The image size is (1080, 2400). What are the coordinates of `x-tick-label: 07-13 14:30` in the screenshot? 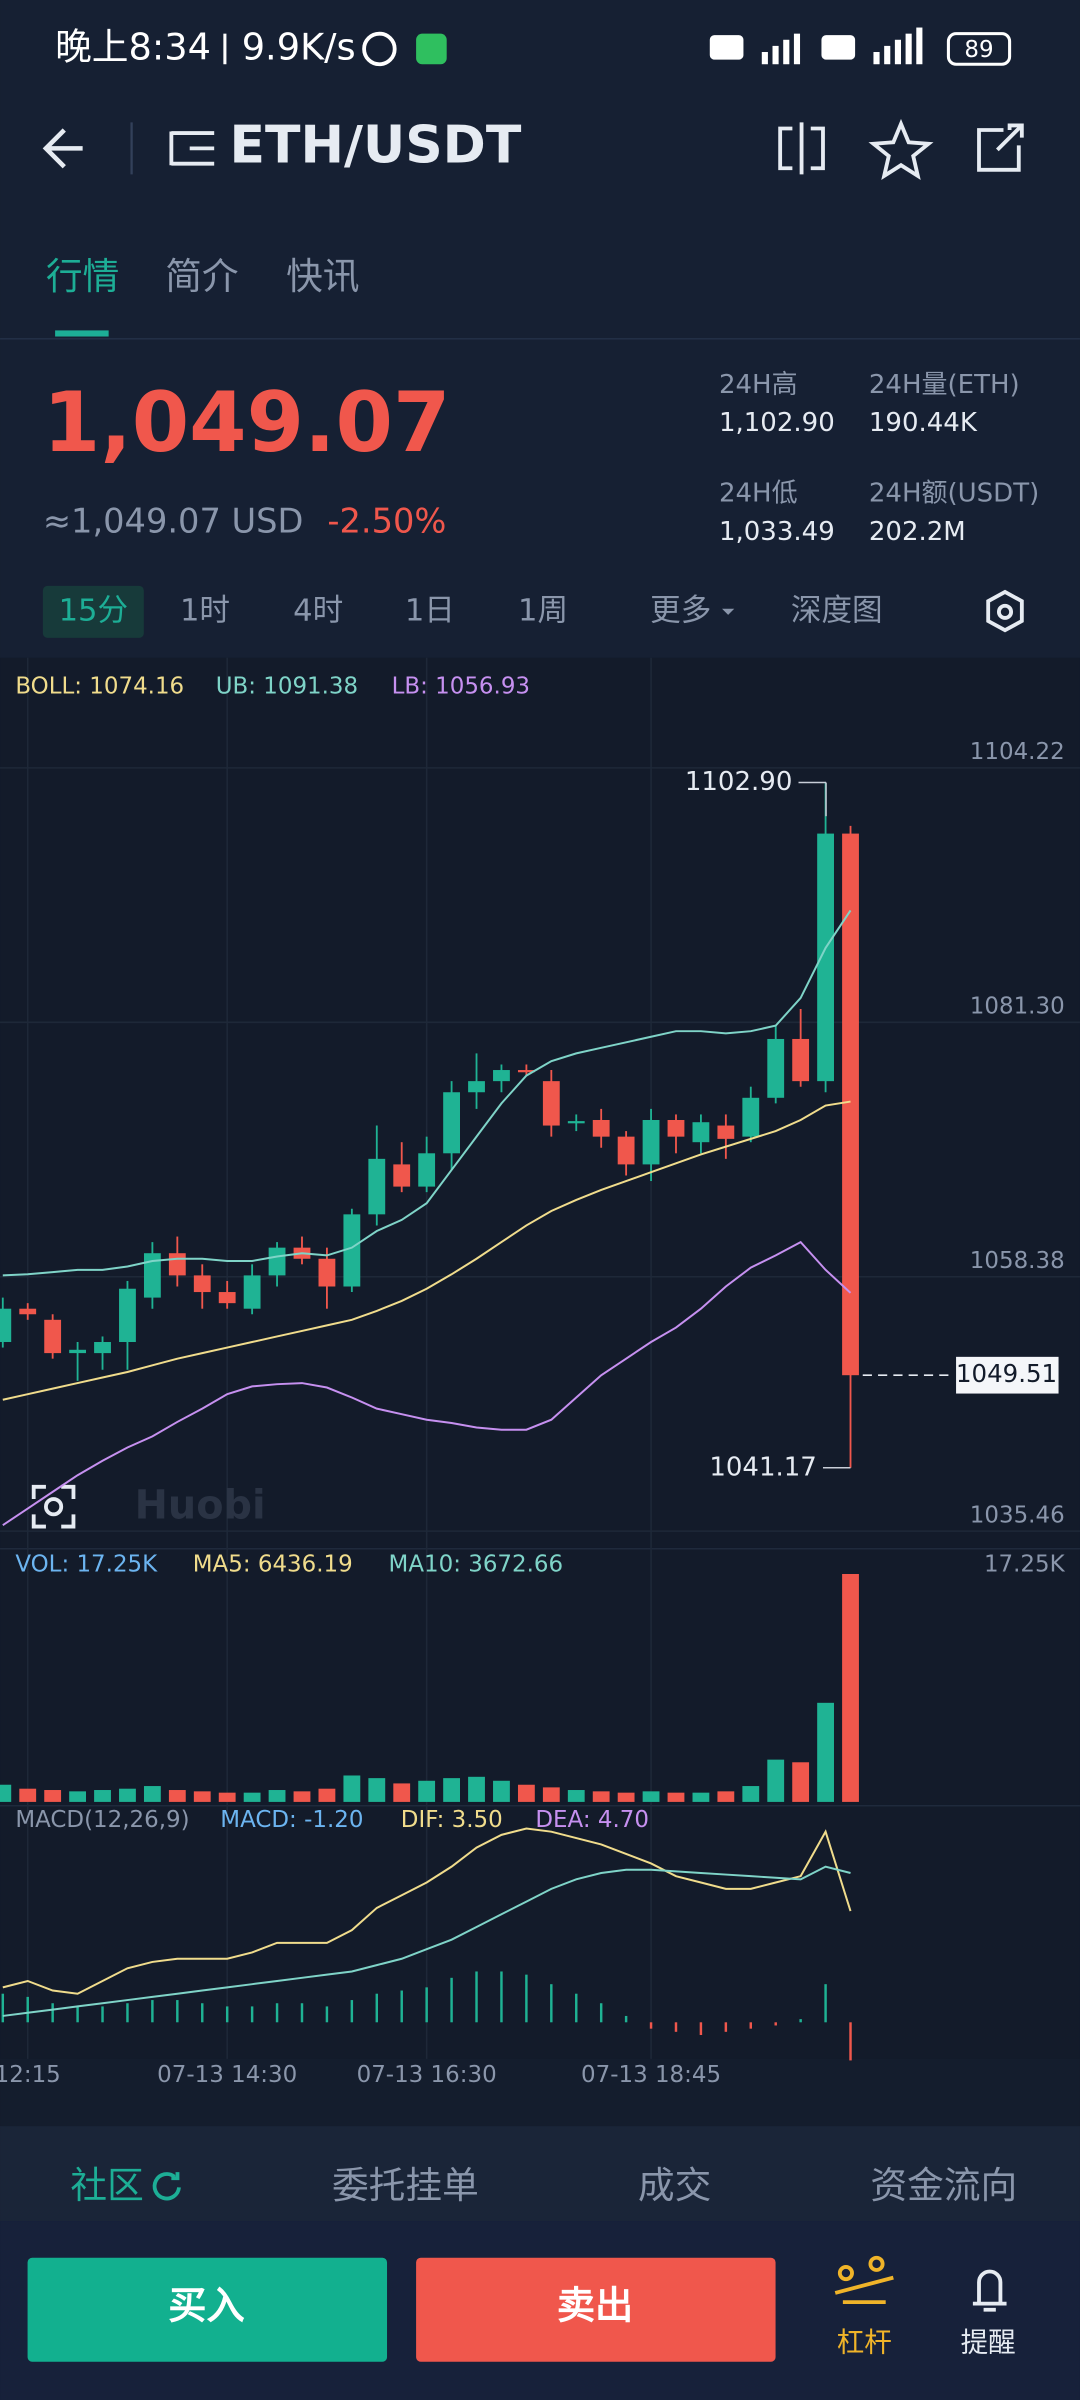 It's located at (227, 2075).